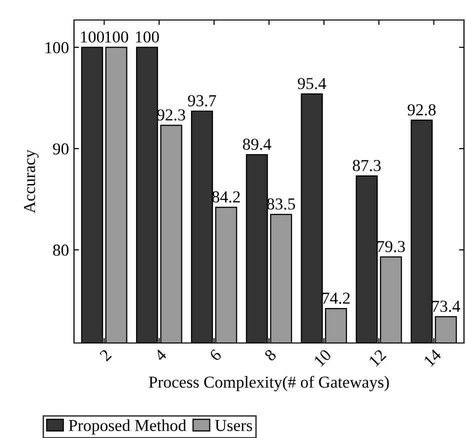 The height and width of the screenshot is (438, 466). Describe the element at coordinates (270, 355) in the screenshot. I see `x-tick-label: 8` at that location.